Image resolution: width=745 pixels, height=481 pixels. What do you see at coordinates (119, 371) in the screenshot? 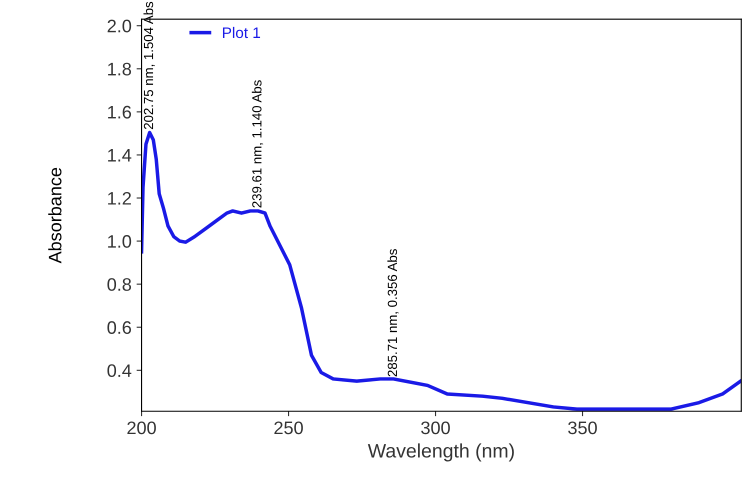
I see `y-tick-label: 0.4` at bounding box center [119, 371].